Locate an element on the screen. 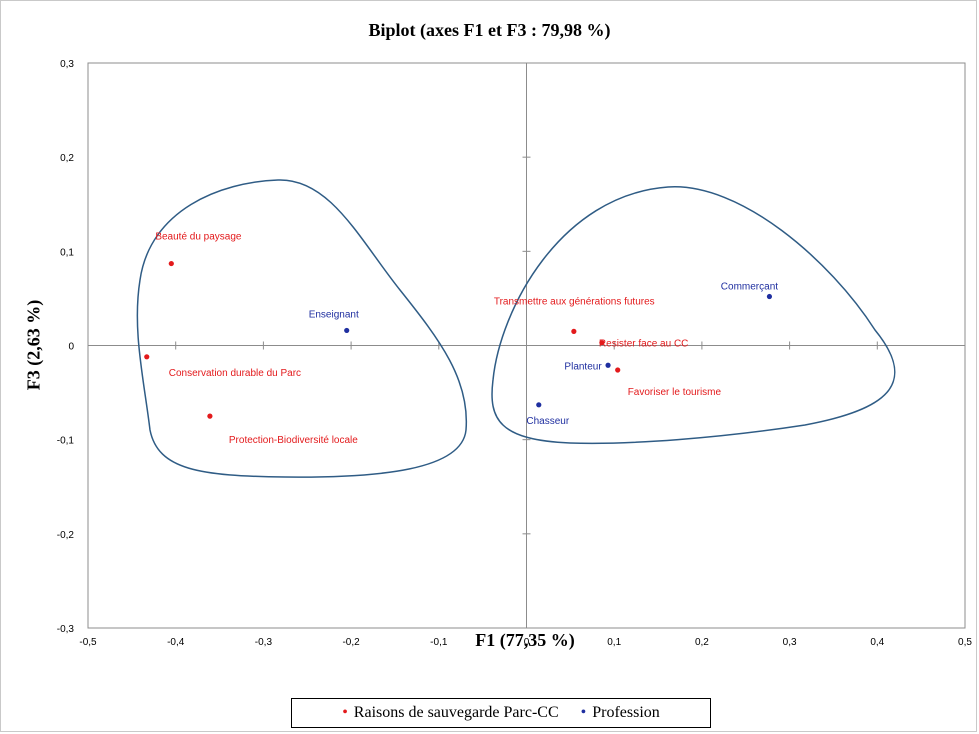 This screenshot has height=734, width=979. point-enseignant is located at coordinates (347, 330).